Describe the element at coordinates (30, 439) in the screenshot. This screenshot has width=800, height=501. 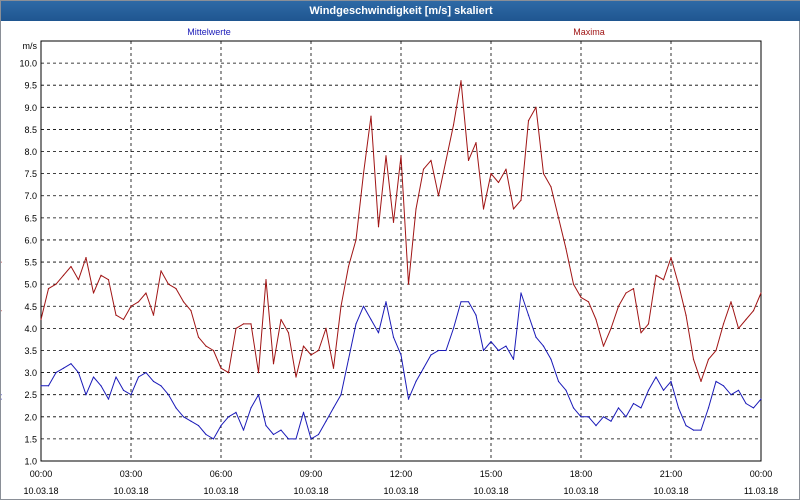
I see `y-tick-label: 1.5` at that location.